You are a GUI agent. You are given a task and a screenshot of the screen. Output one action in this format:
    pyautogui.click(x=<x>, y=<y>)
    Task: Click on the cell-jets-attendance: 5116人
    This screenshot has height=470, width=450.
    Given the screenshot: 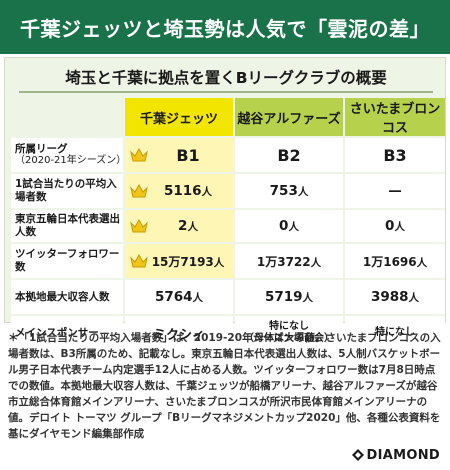 What is the action you would take?
    pyautogui.click(x=179, y=191)
    